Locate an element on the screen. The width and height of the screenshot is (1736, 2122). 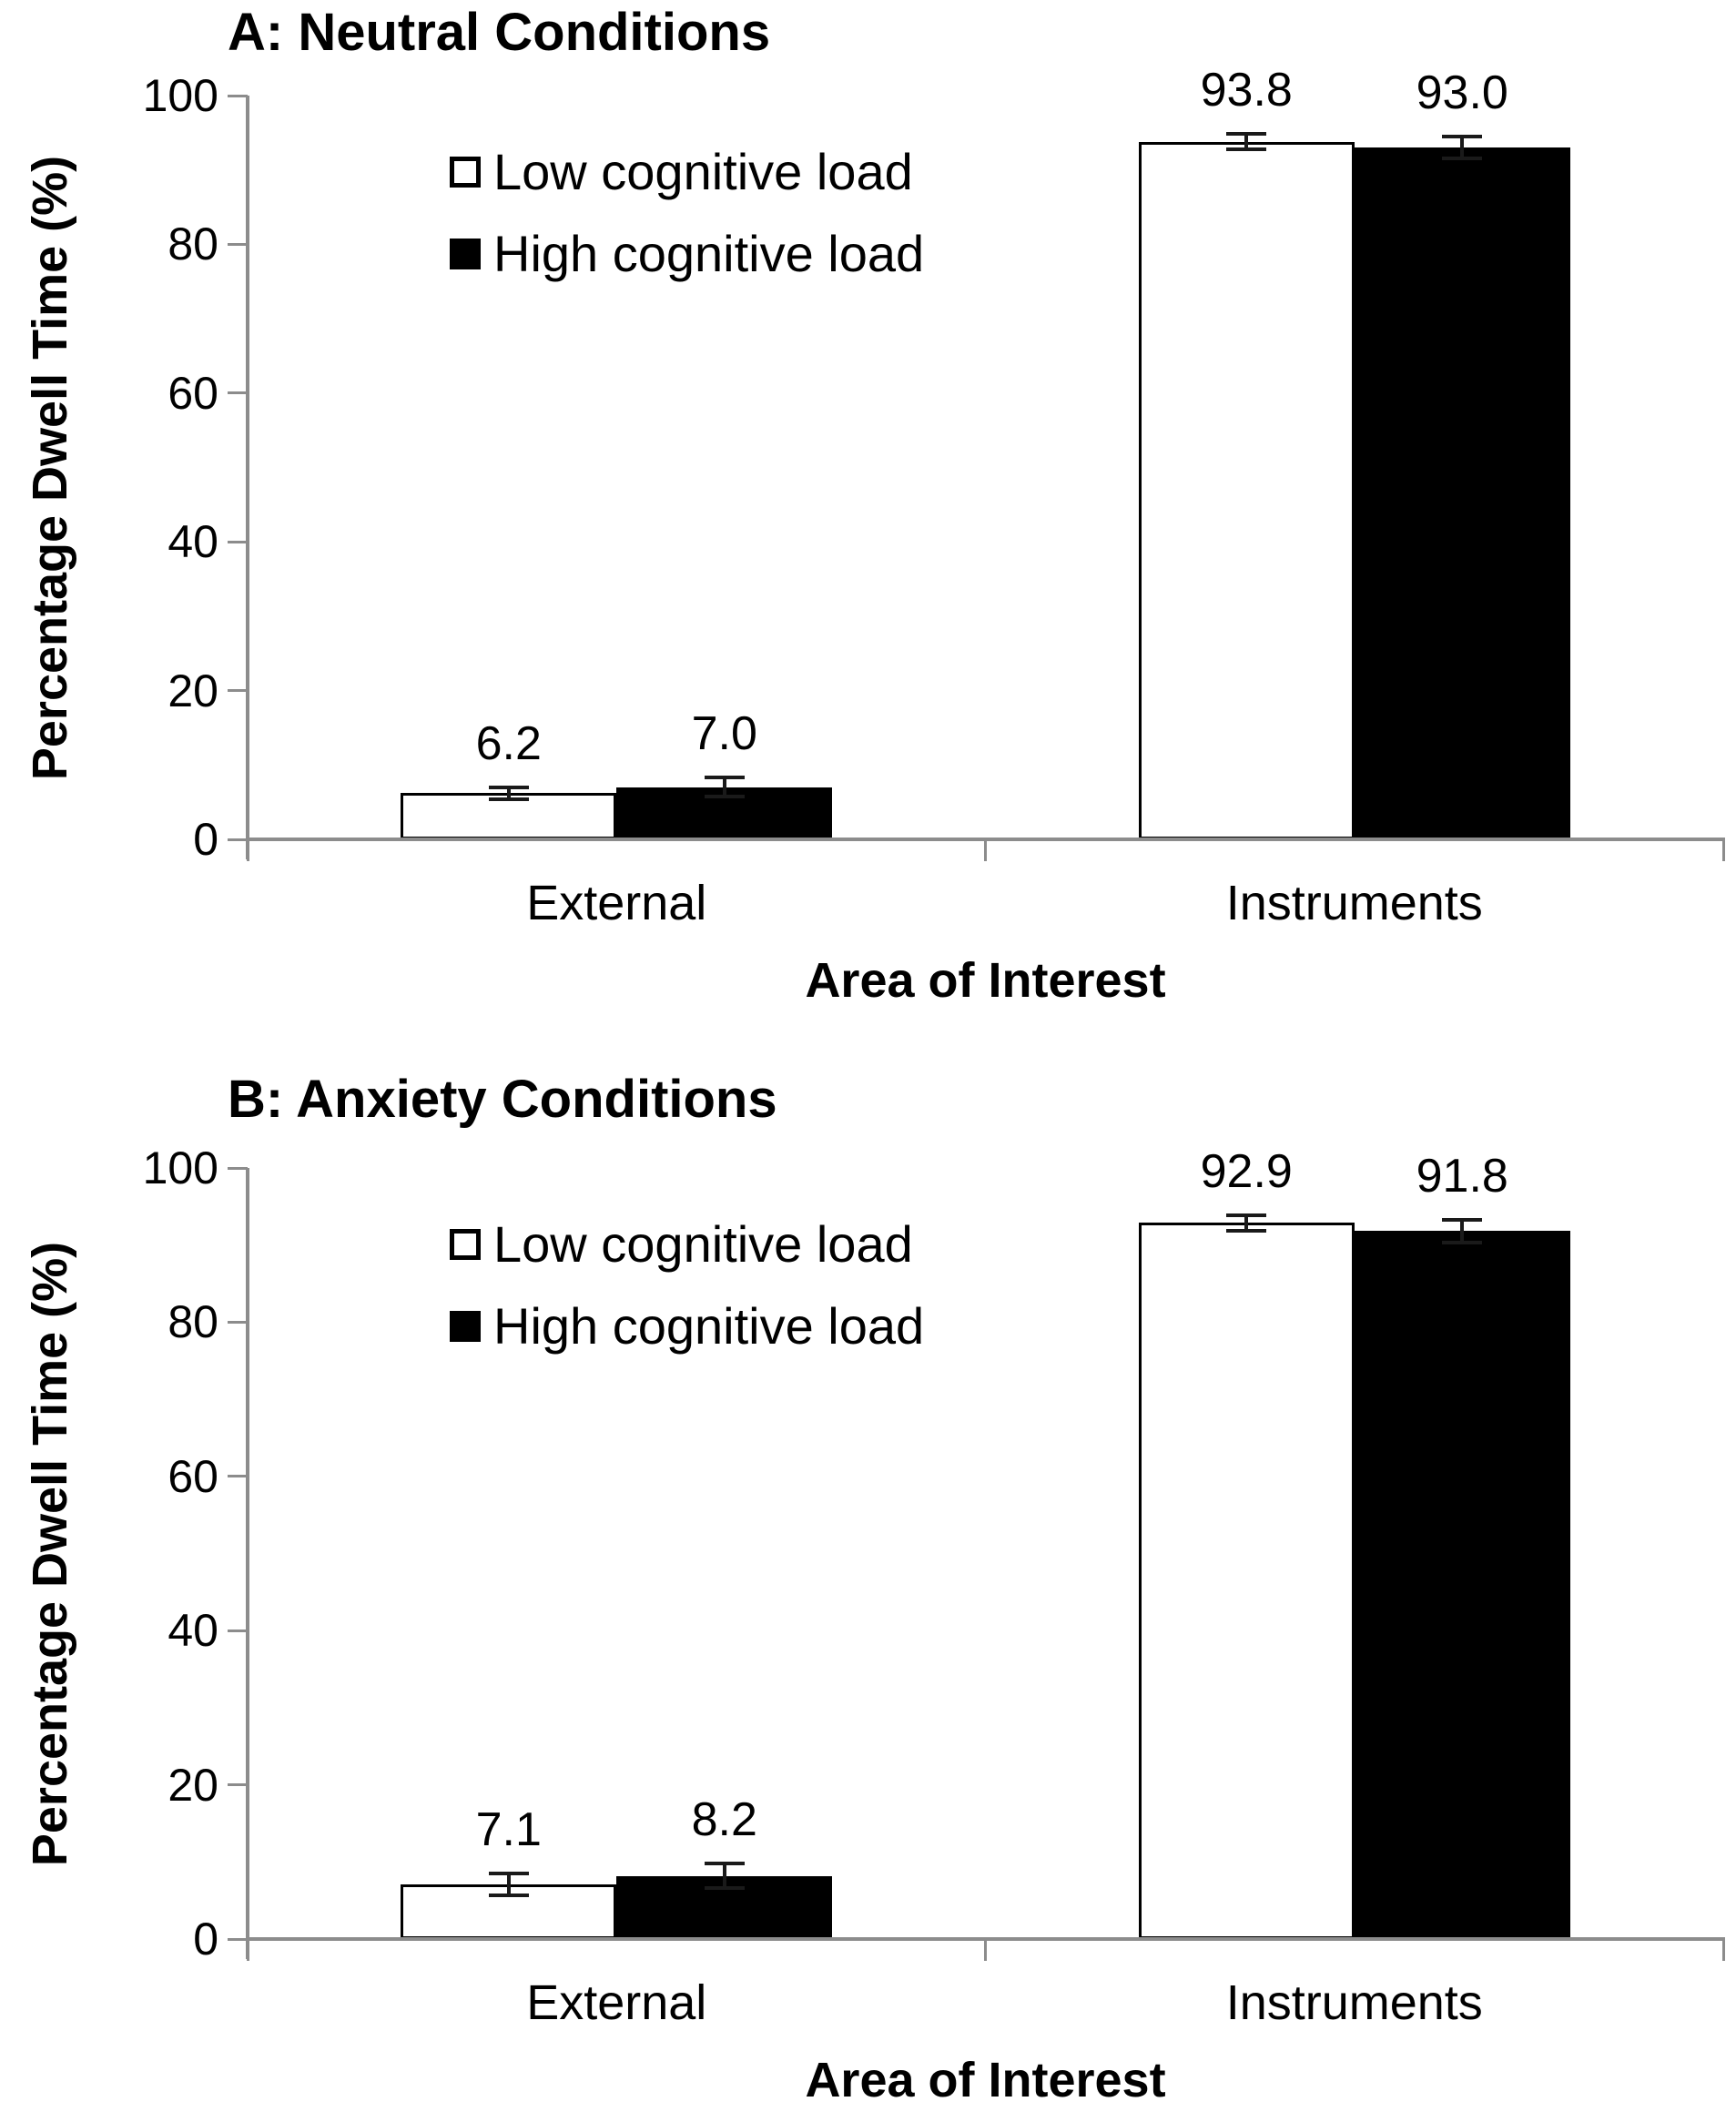
value-label: 8.2 is located at coordinates (724, 1819).